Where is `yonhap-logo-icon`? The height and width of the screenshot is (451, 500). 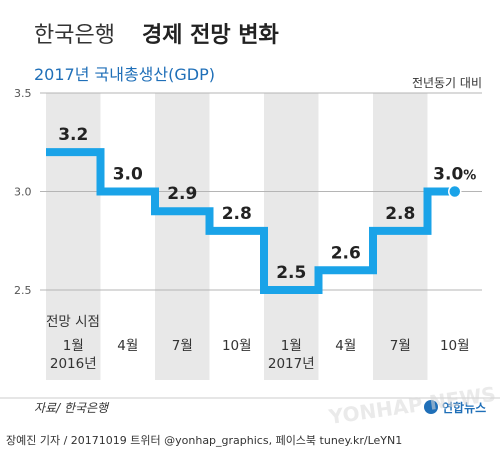
yonhap-logo-icon is located at coordinates (431, 407).